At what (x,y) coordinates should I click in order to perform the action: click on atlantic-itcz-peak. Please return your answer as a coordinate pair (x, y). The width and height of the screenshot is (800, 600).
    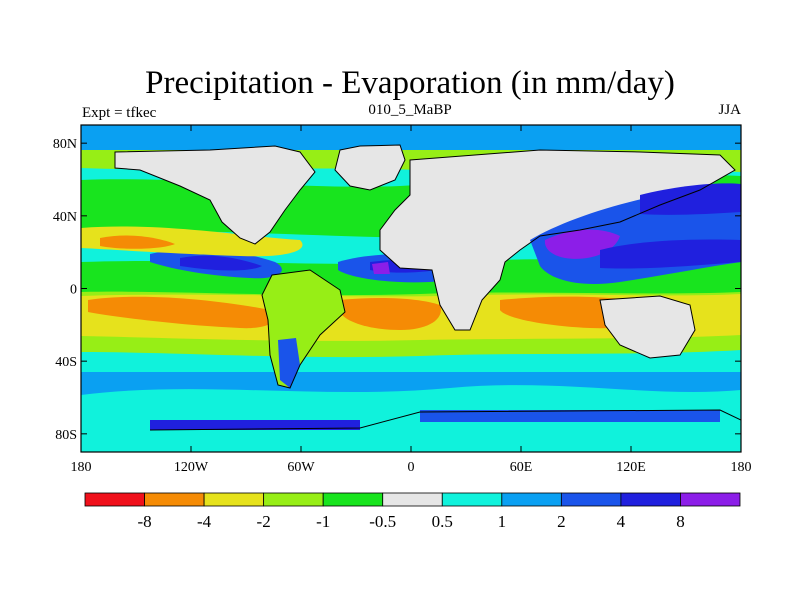
    Looking at the image, I should click on (381, 268).